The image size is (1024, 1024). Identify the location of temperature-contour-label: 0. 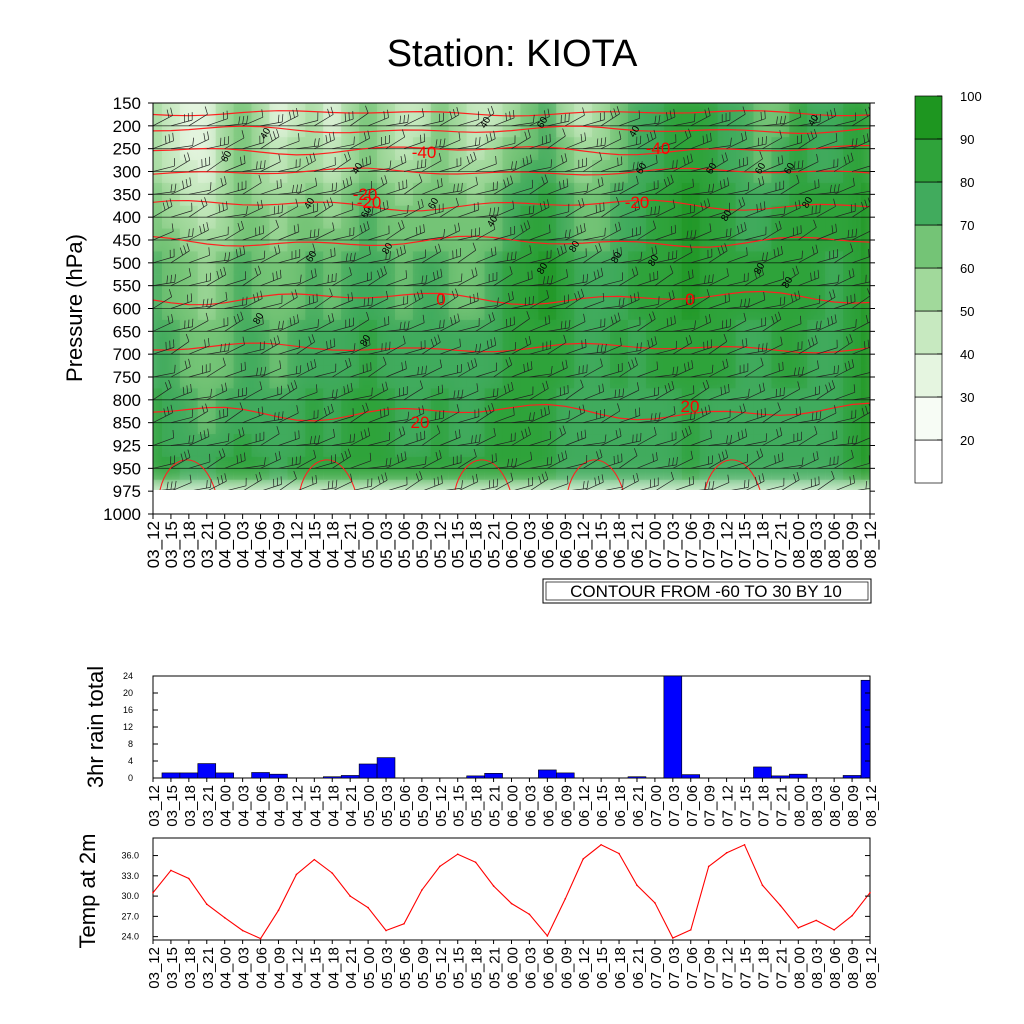
(440, 299).